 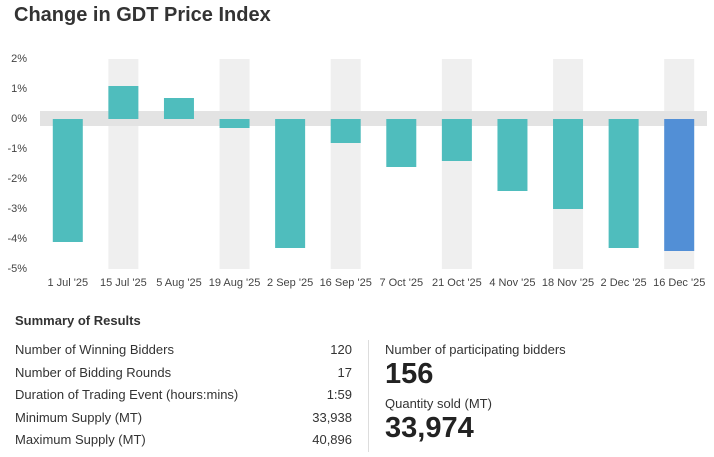 I want to click on x-tick-label: 16 Sep '25, so click(x=346, y=283).